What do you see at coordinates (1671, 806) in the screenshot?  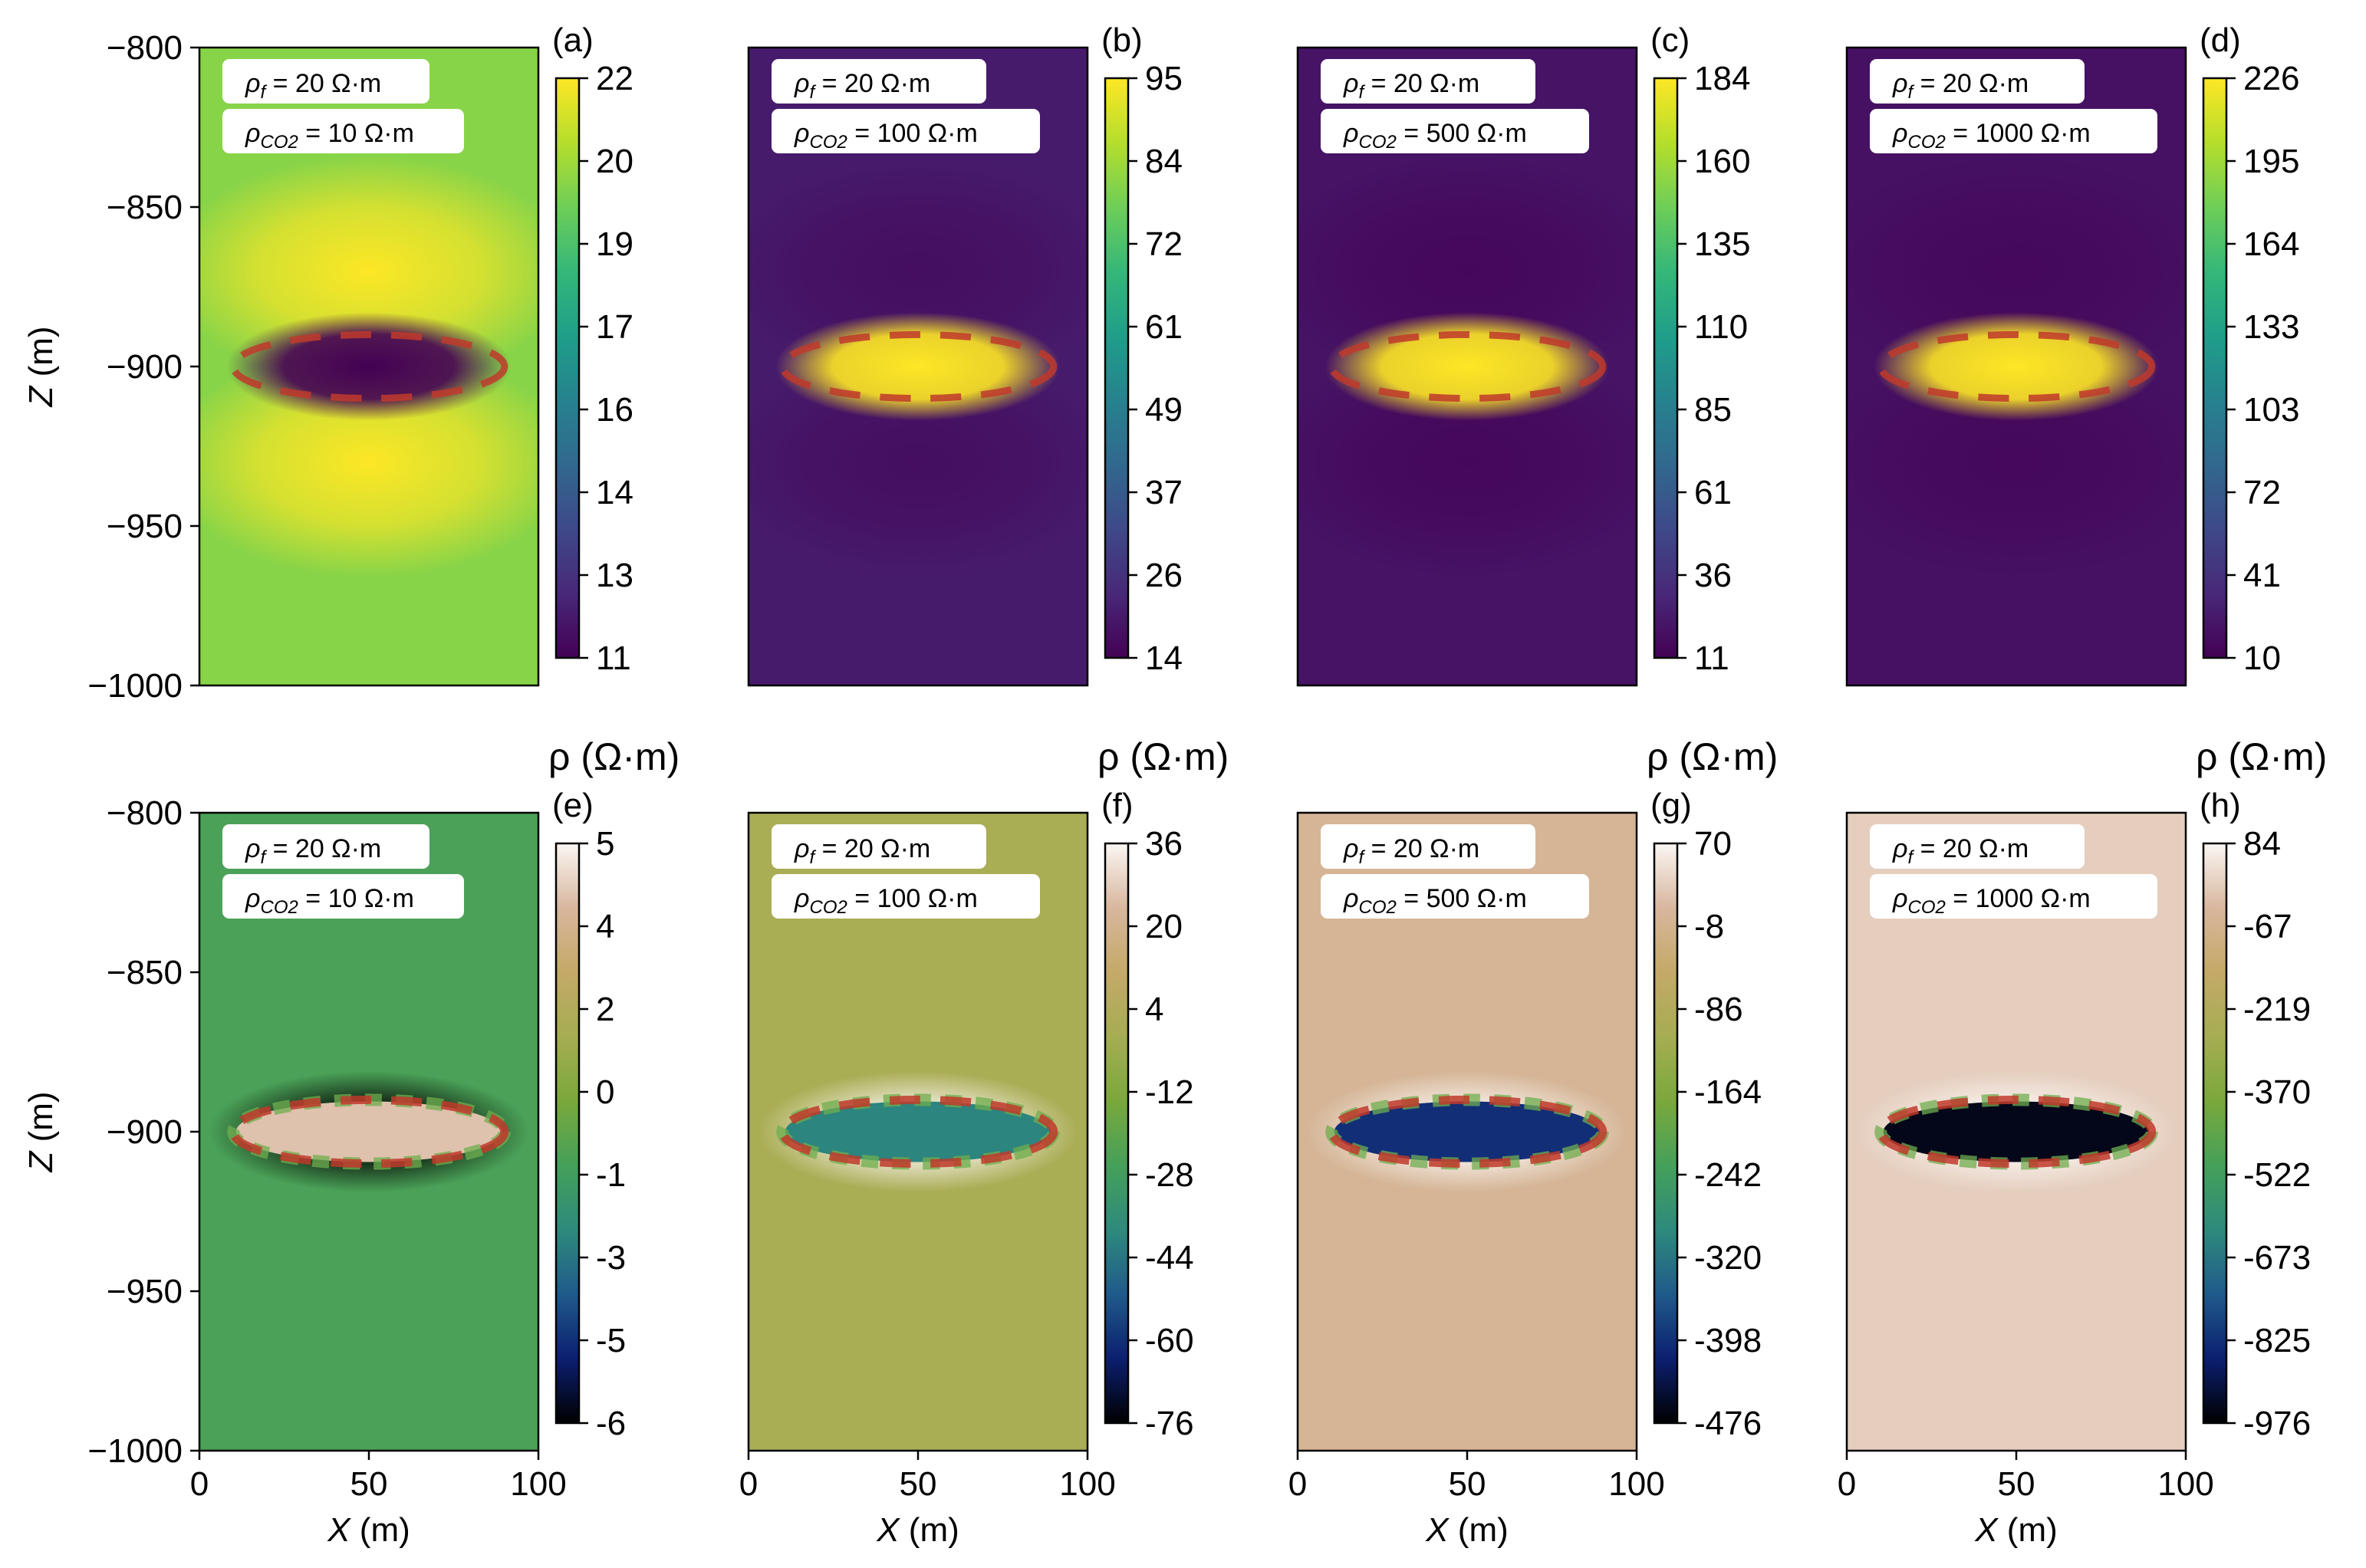 I see `panel-tag: (g)` at bounding box center [1671, 806].